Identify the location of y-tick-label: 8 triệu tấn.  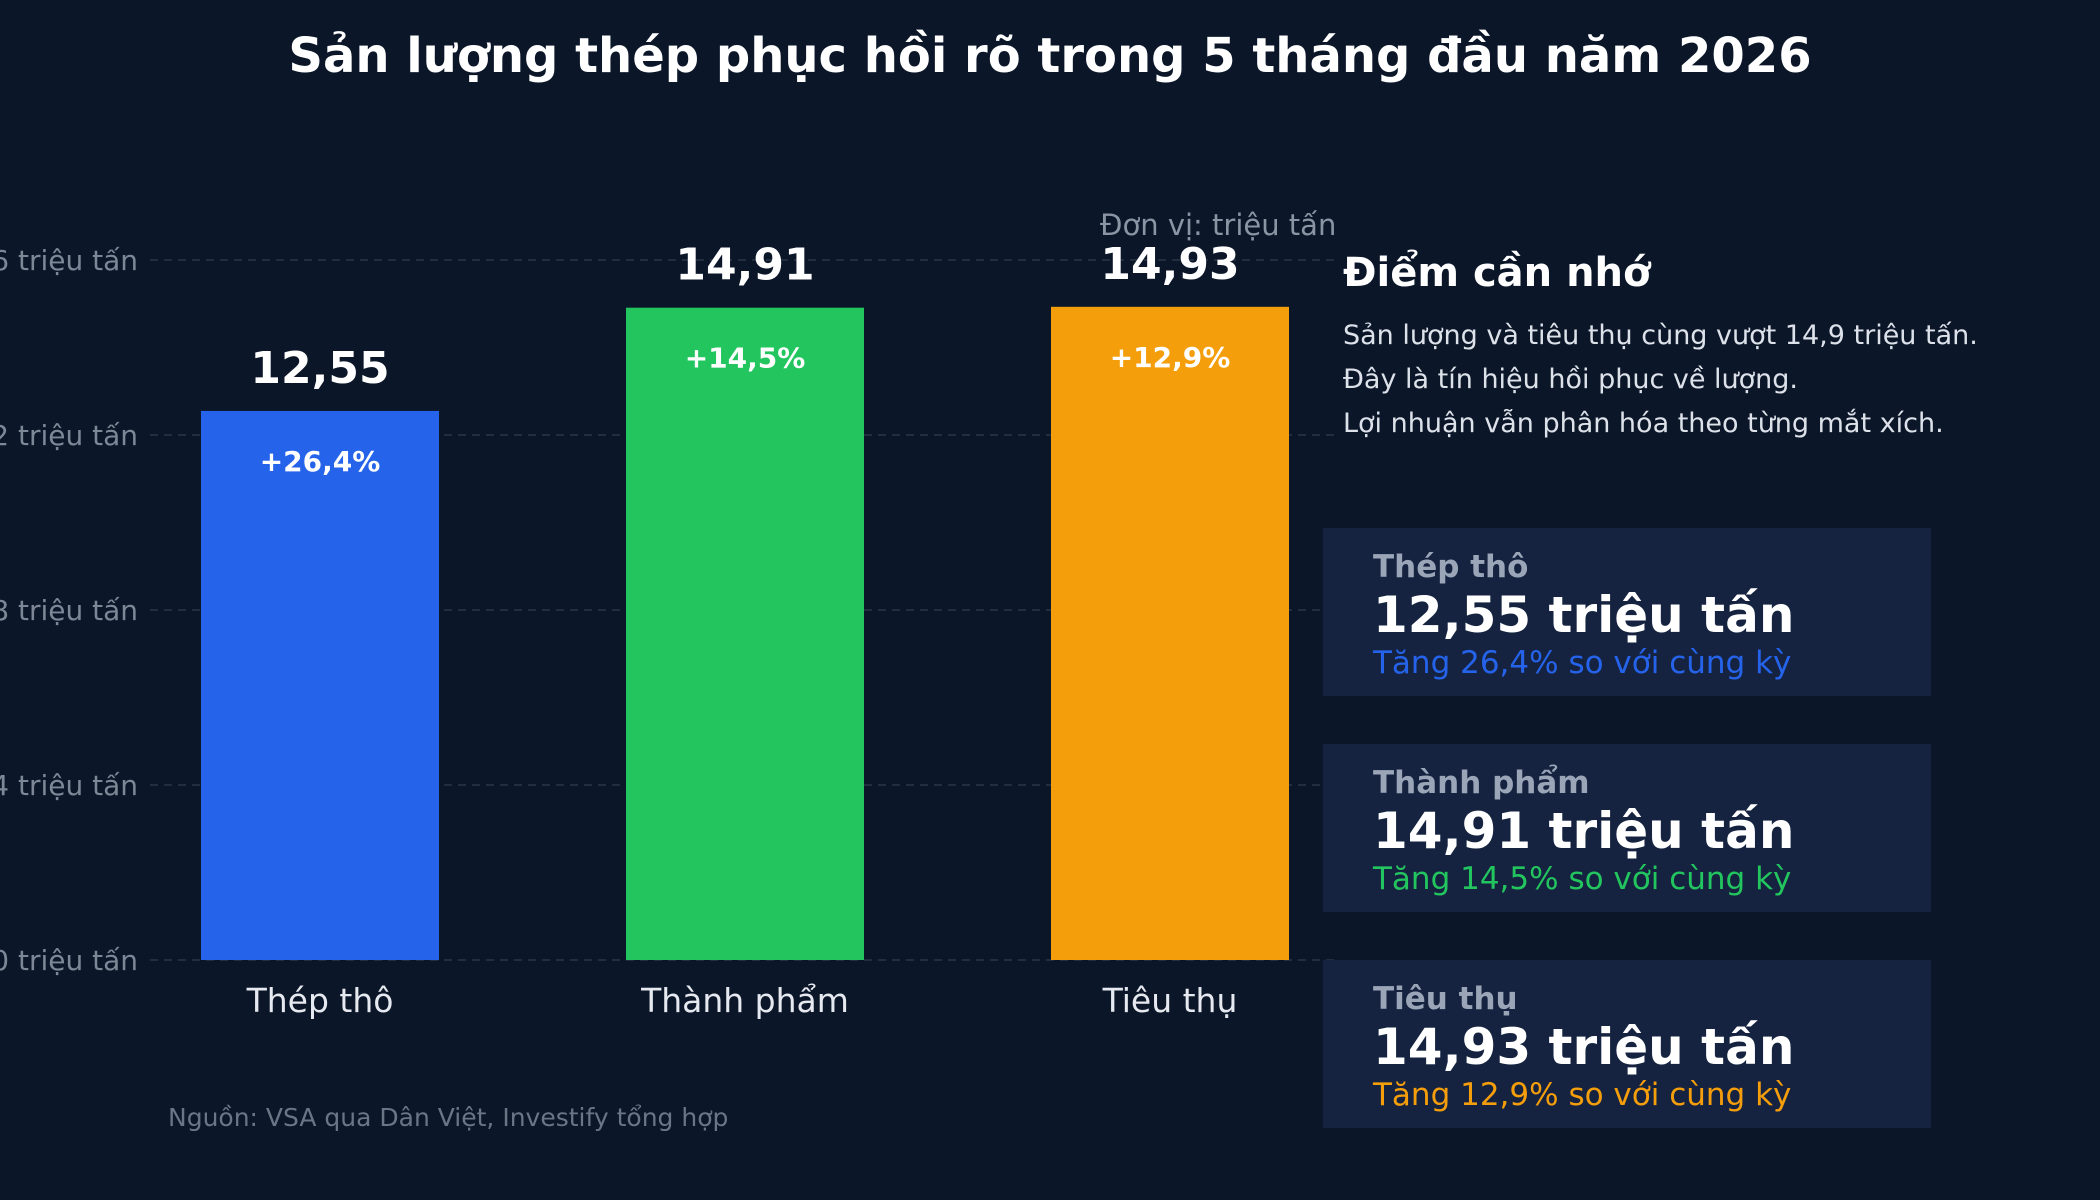
(69, 610).